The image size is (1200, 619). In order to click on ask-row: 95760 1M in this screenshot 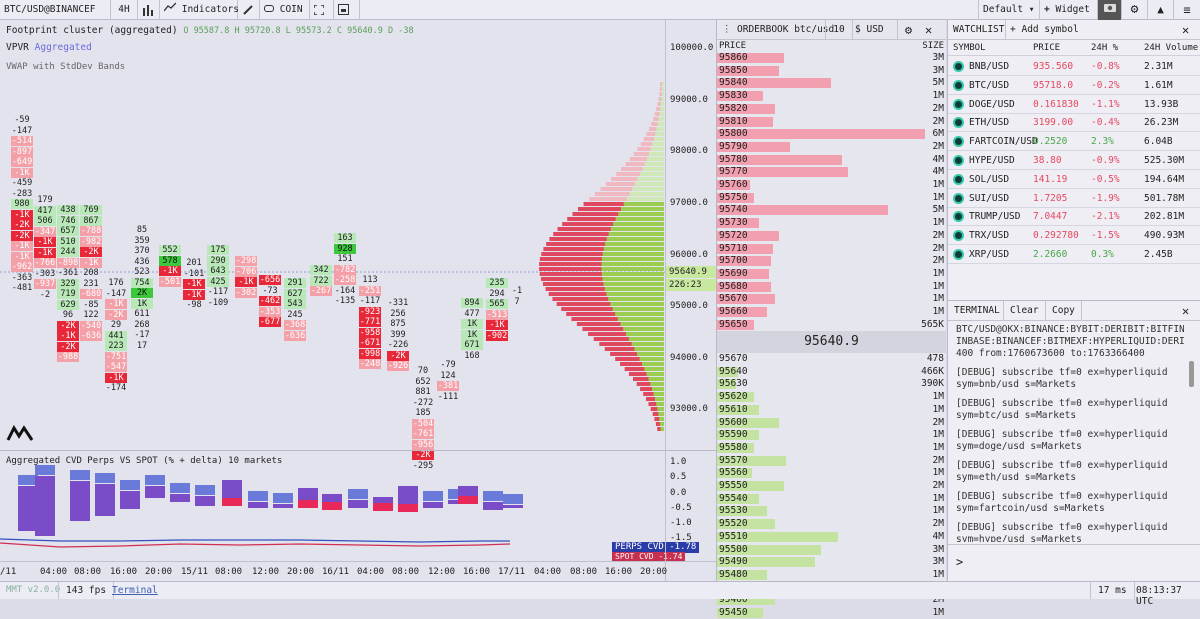, I will do `click(831, 185)`.